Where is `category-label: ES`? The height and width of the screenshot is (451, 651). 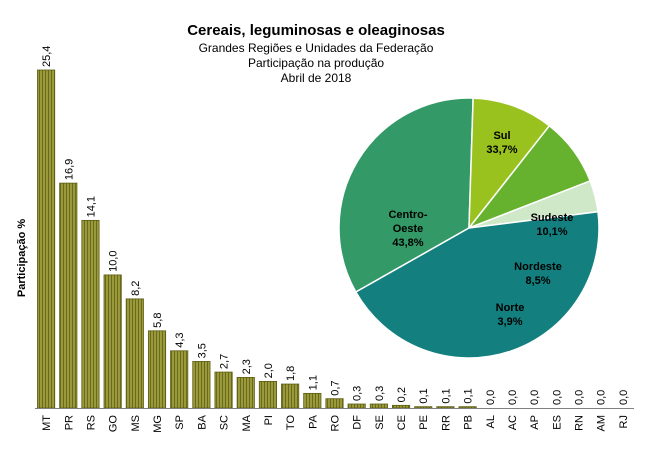
category-label: ES is located at coordinates (557, 422).